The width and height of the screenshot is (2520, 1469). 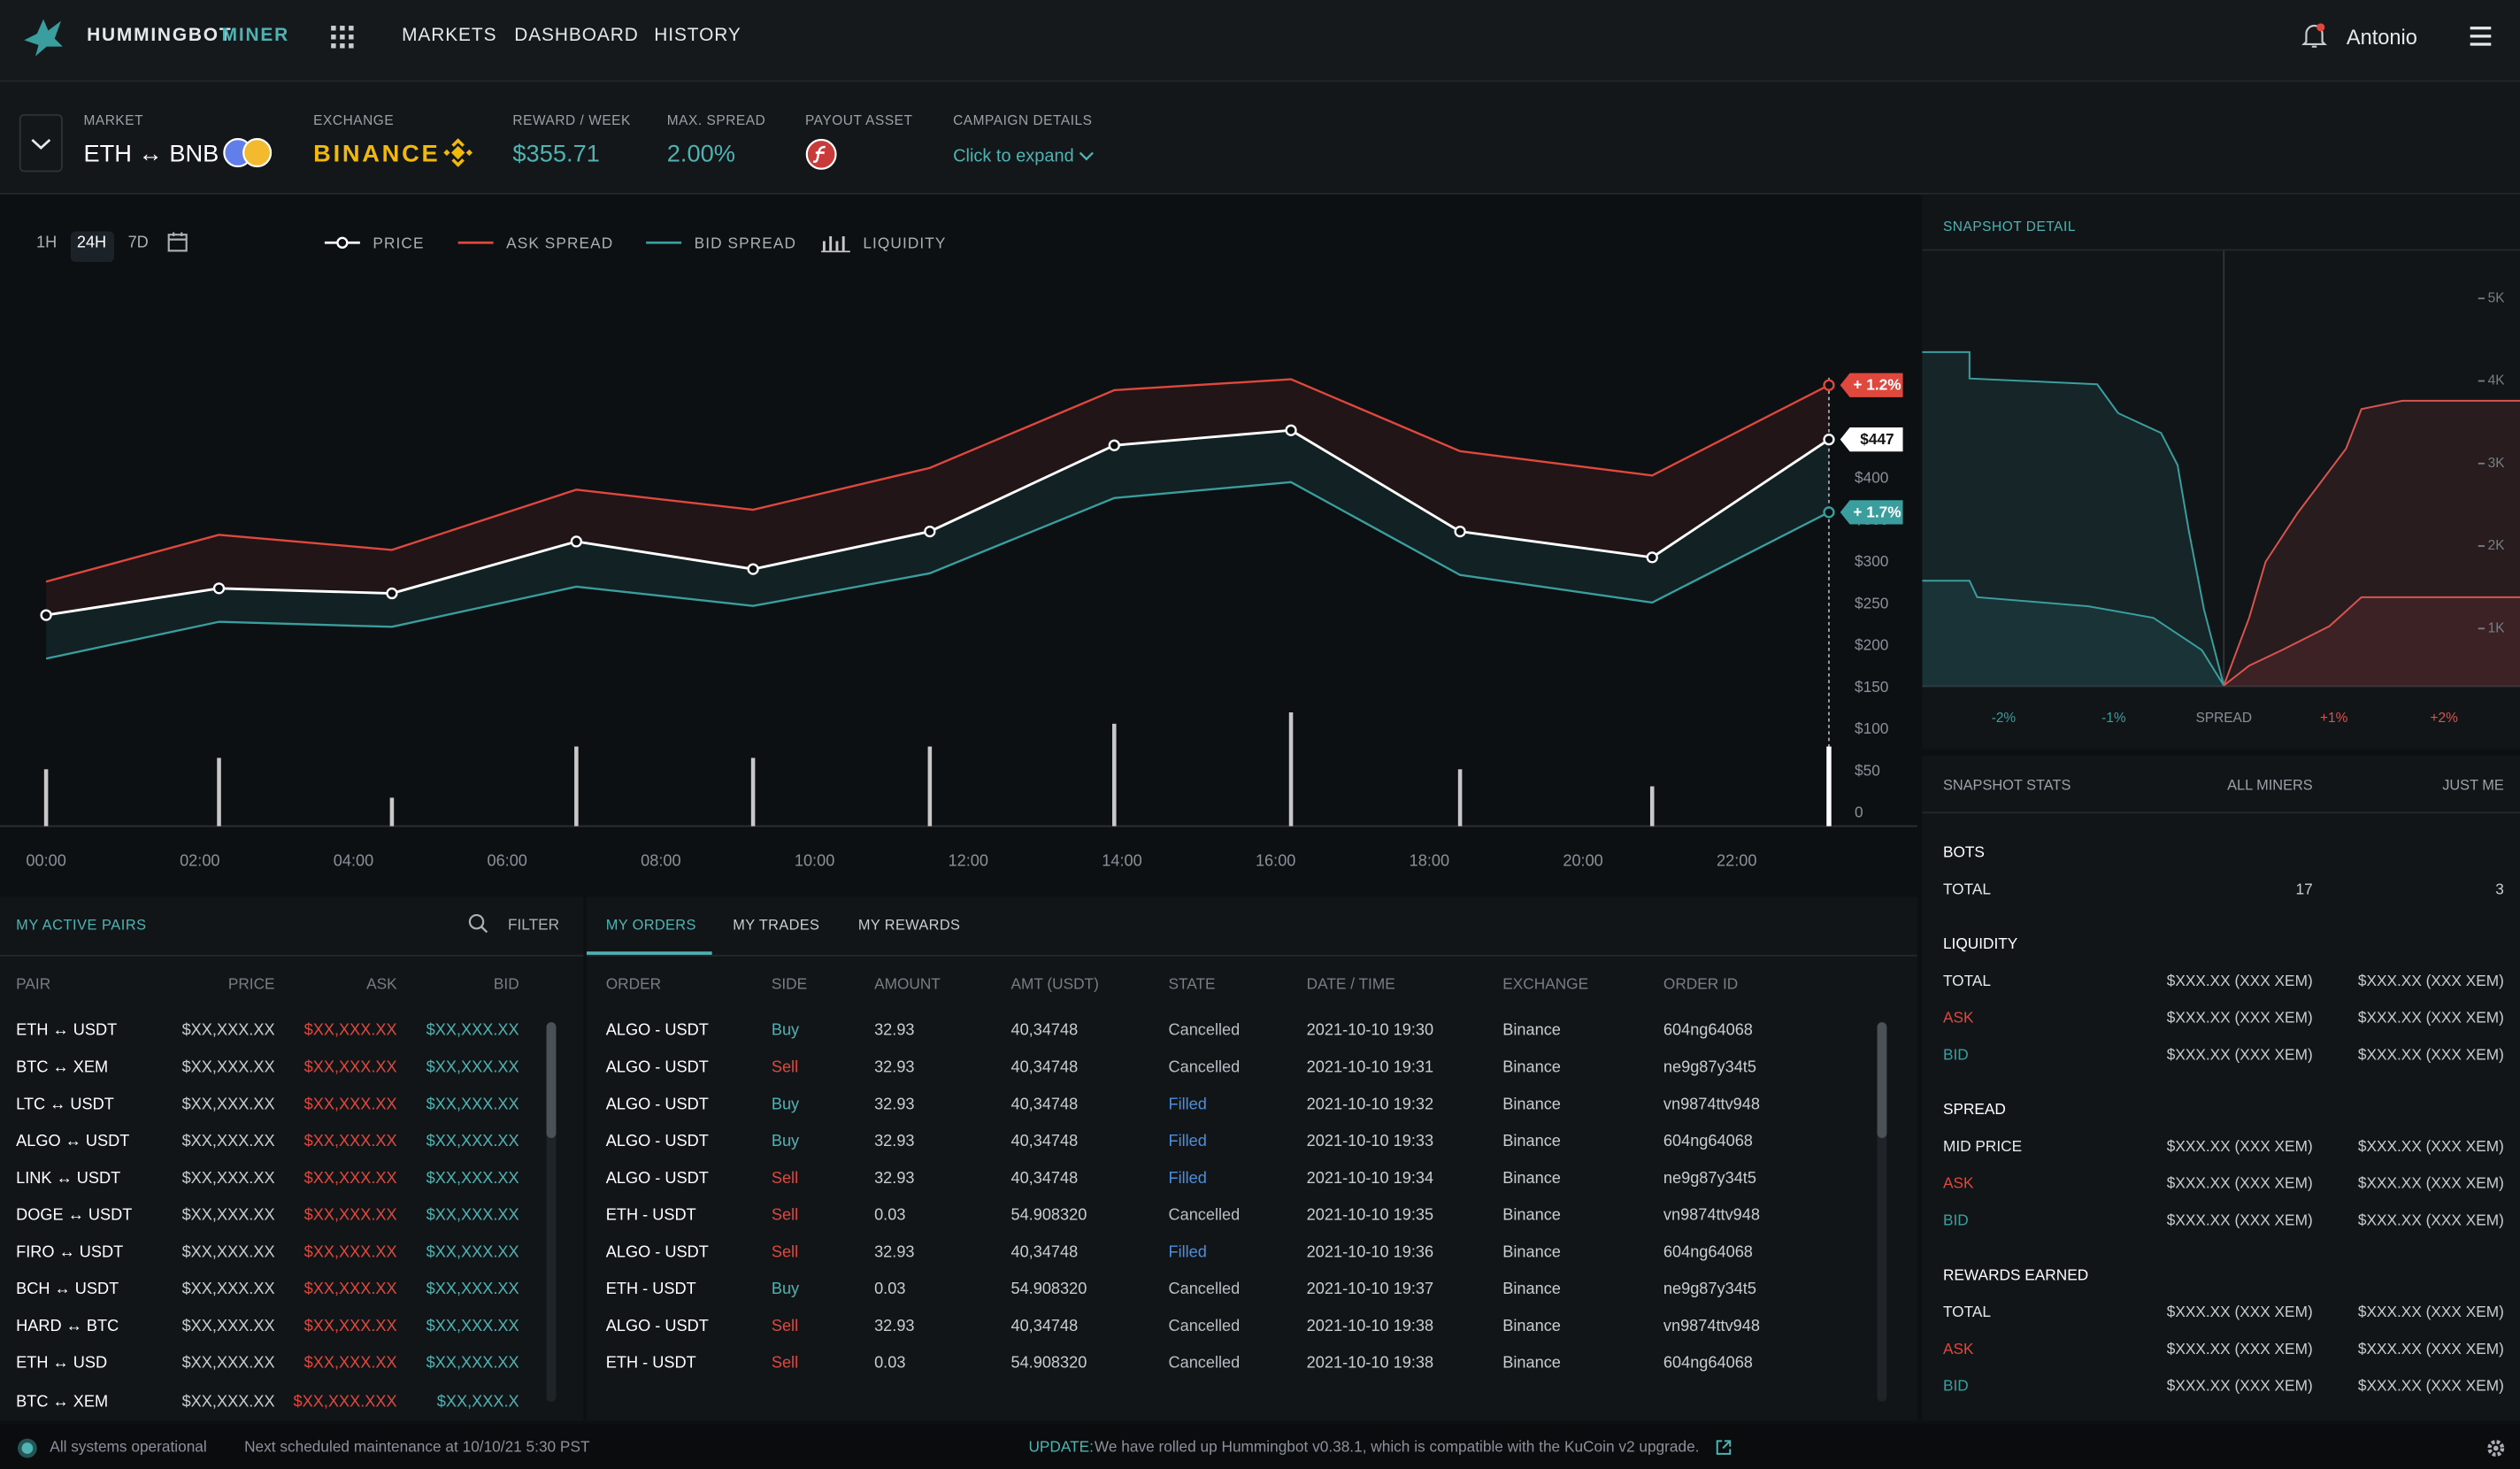 I want to click on filter-button: FILTER, so click(x=533, y=925).